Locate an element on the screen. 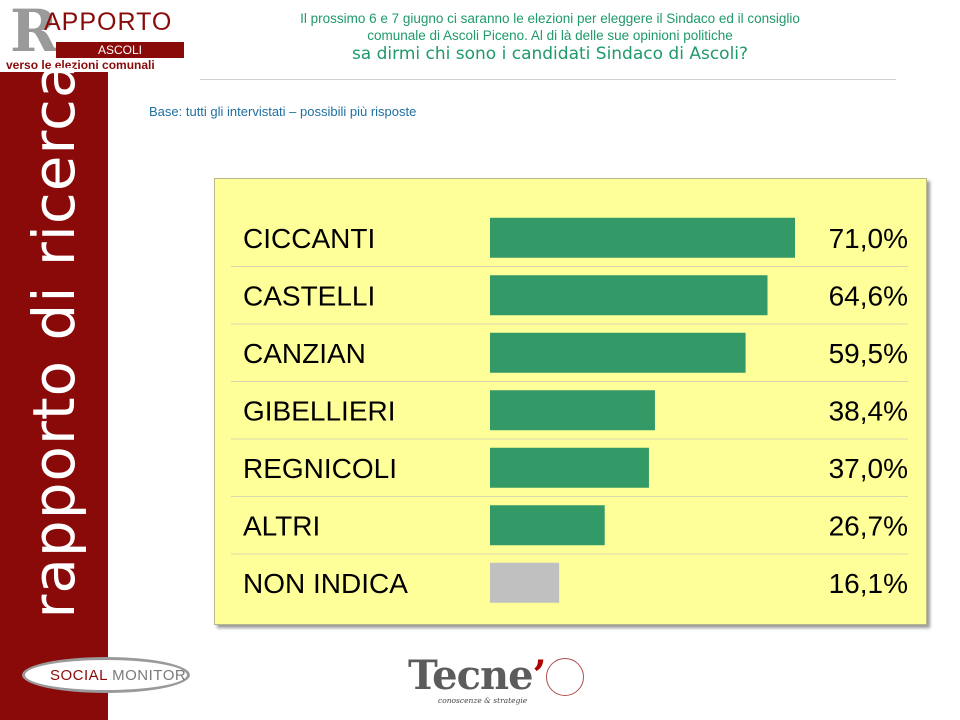 The width and height of the screenshot is (960, 720). category-label: GIBELLIERI is located at coordinates (319, 410).